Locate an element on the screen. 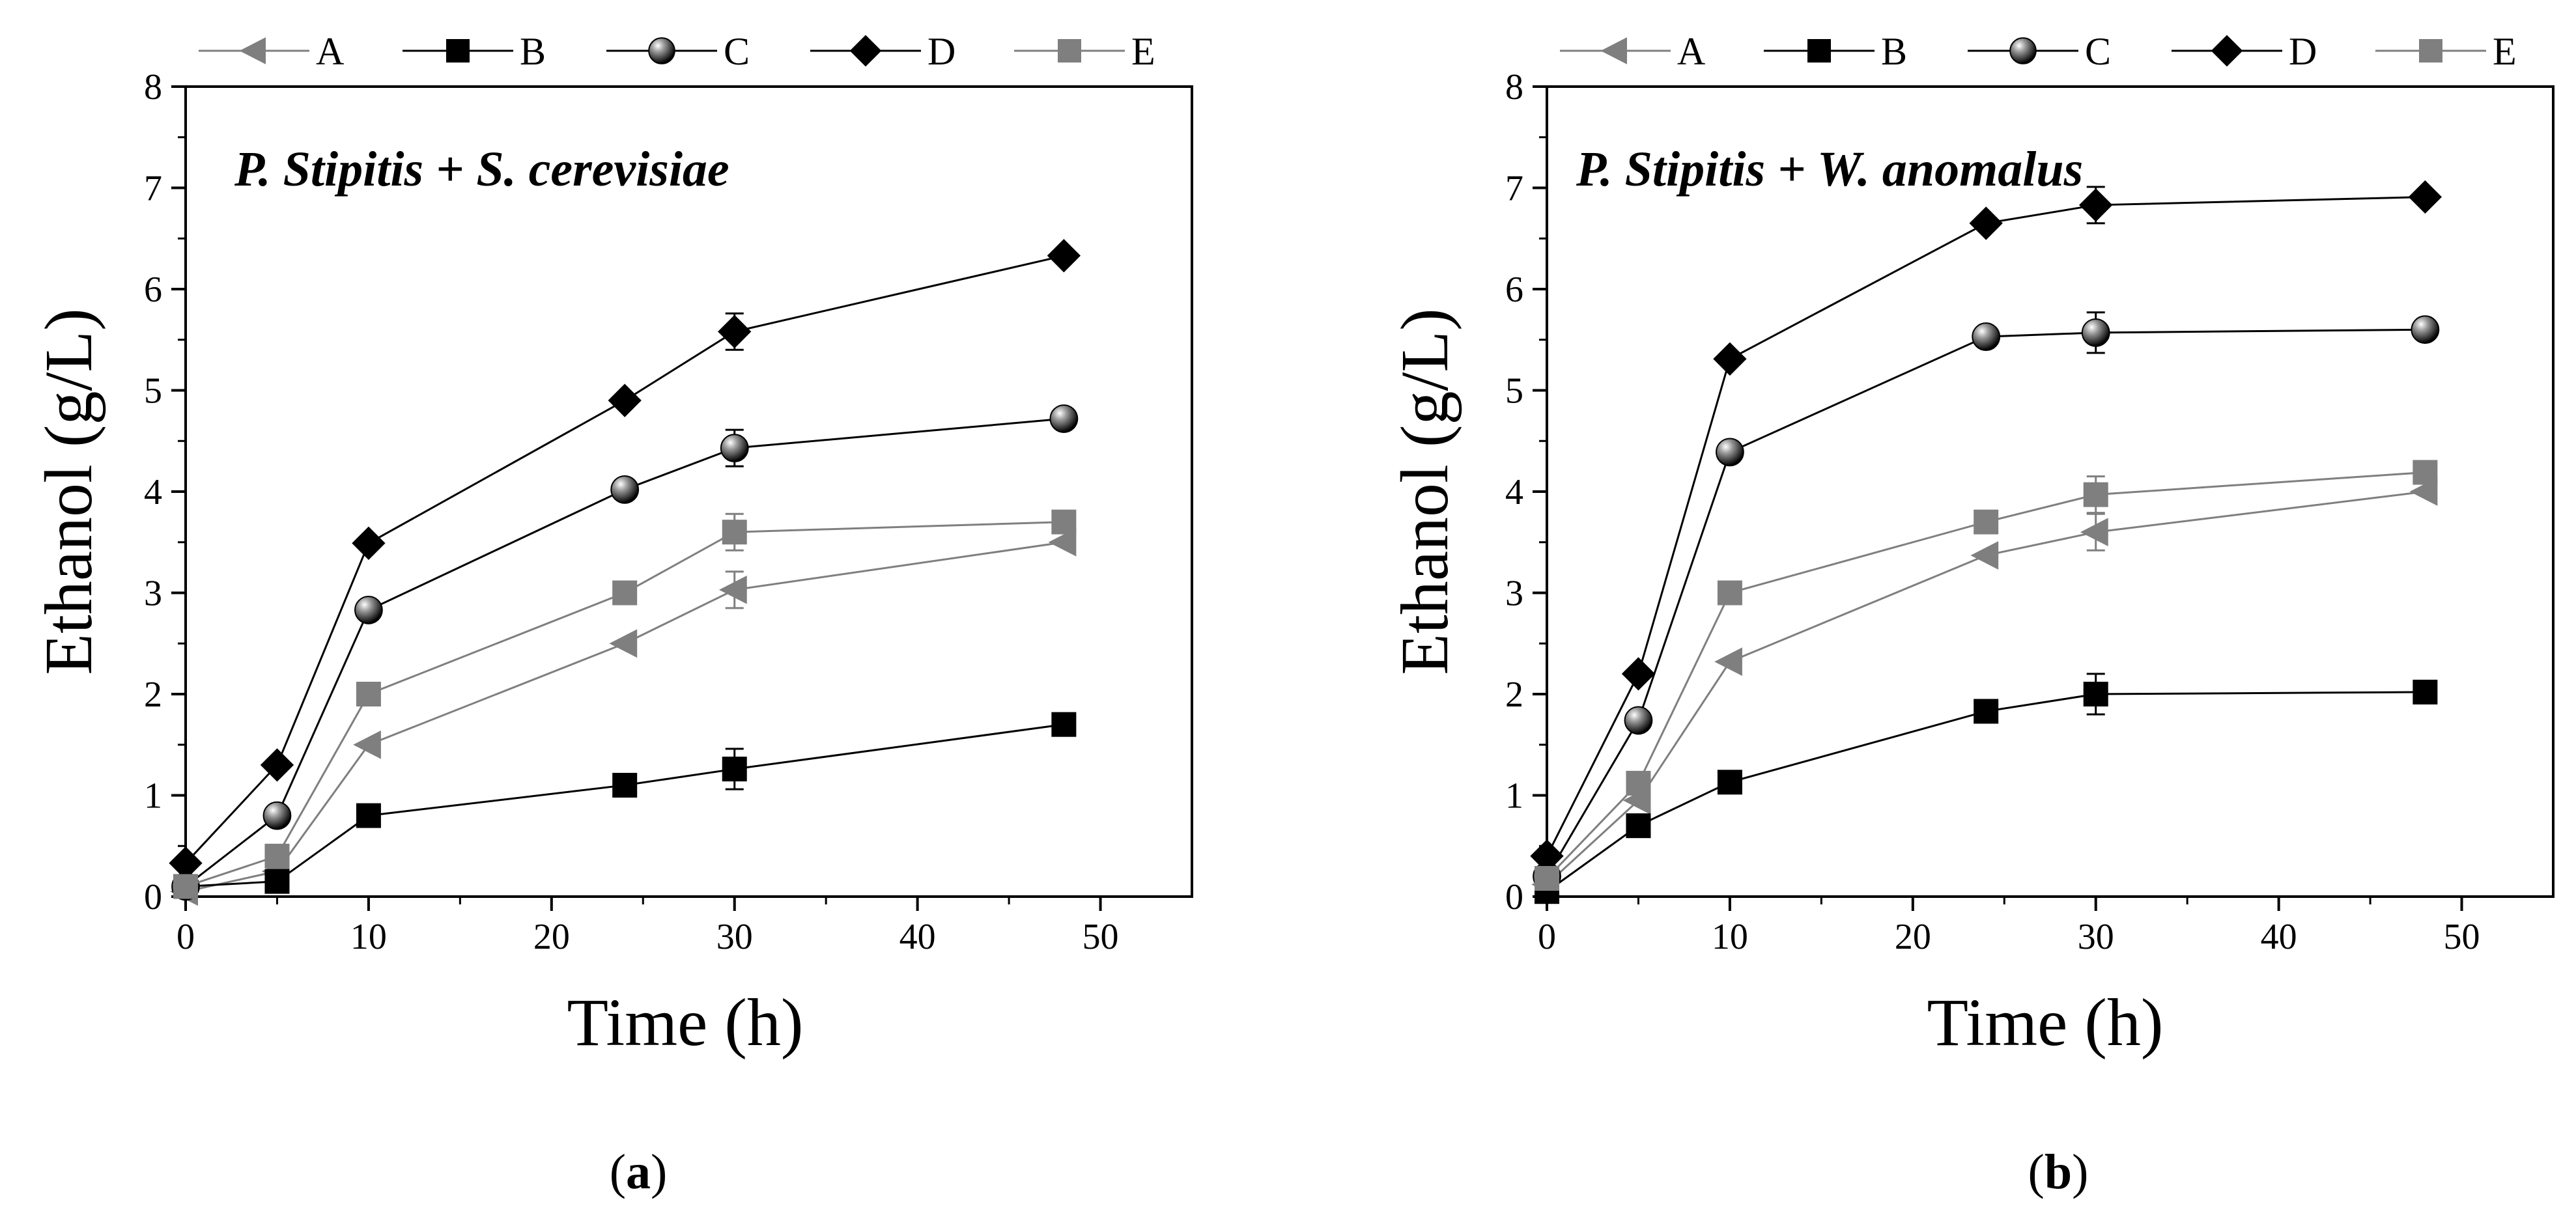 Image resolution: width=2576 pixels, height=1215 pixels. legend-item-b-A: A is located at coordinates (1632, 52).